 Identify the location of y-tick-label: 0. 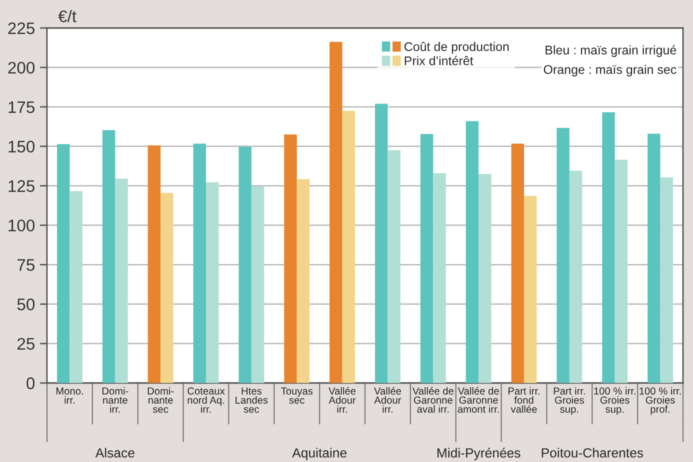
(30, 383).